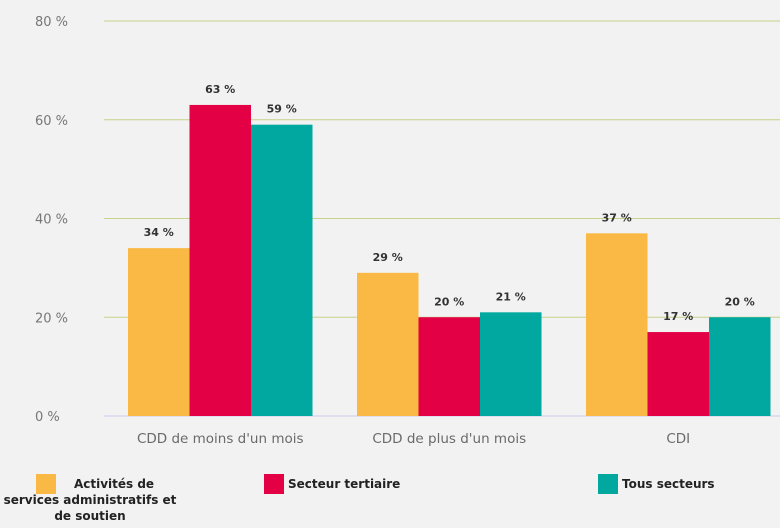 This screenshot has width=780, height=528. What do you see at coordinates (159, 232) in the screenshot?
I see `data-label: 34 %` at bounding box center [159, 232].